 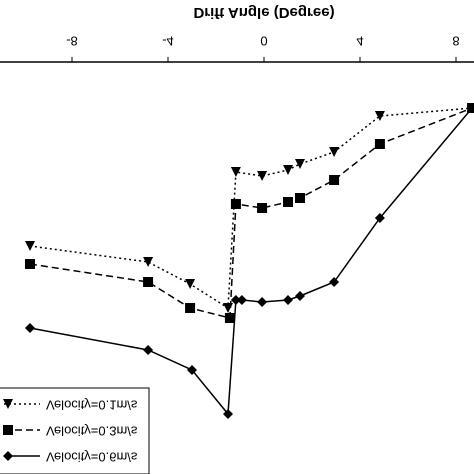 What do you see at coordinates (168, 41) in the screenshot?
I see `x-tick-label: -4` at bounding box center [168, 41].